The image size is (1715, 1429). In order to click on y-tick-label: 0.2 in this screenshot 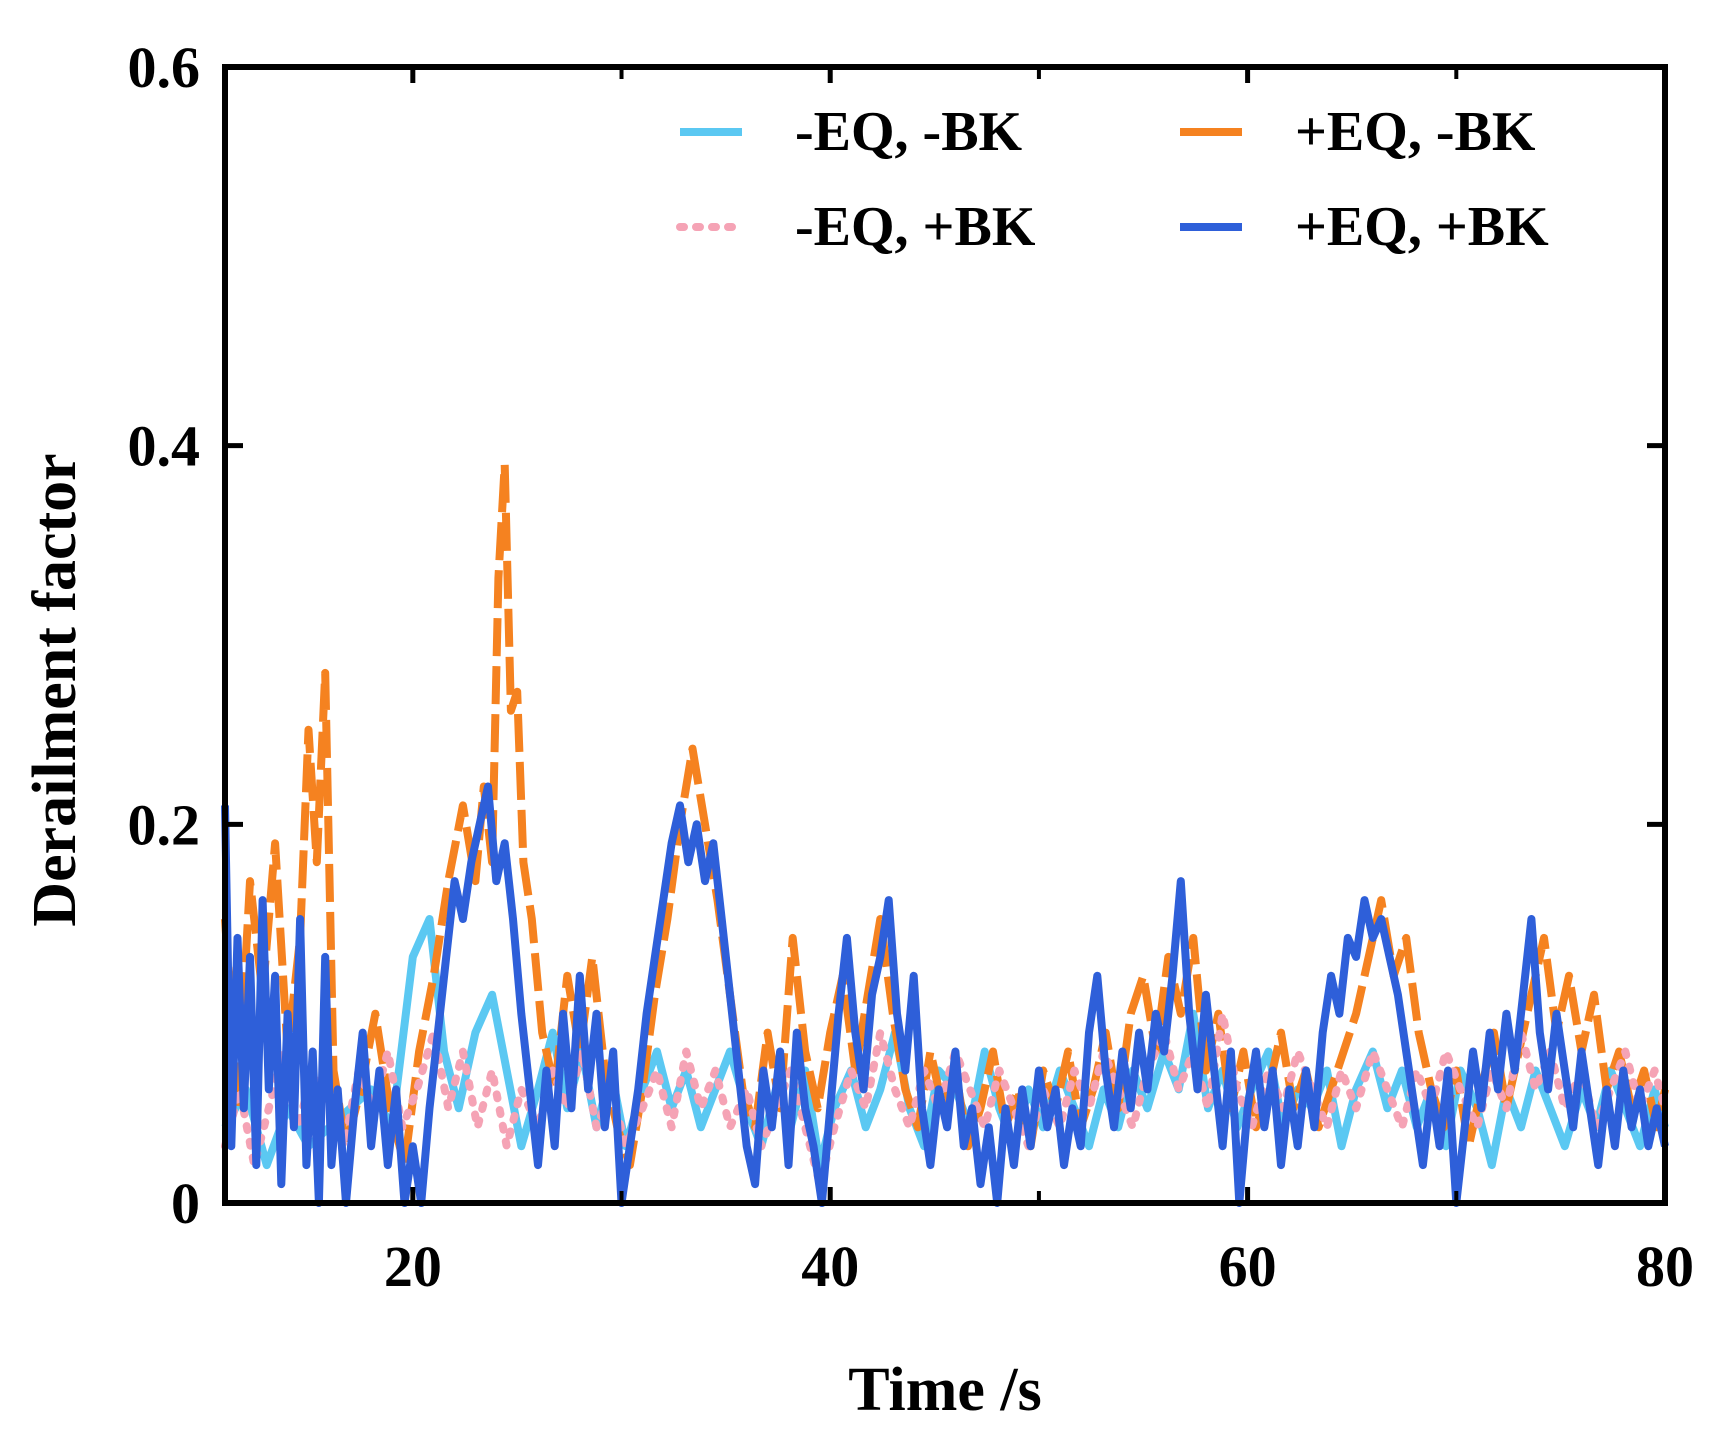, I will do `click(164, 824)`.